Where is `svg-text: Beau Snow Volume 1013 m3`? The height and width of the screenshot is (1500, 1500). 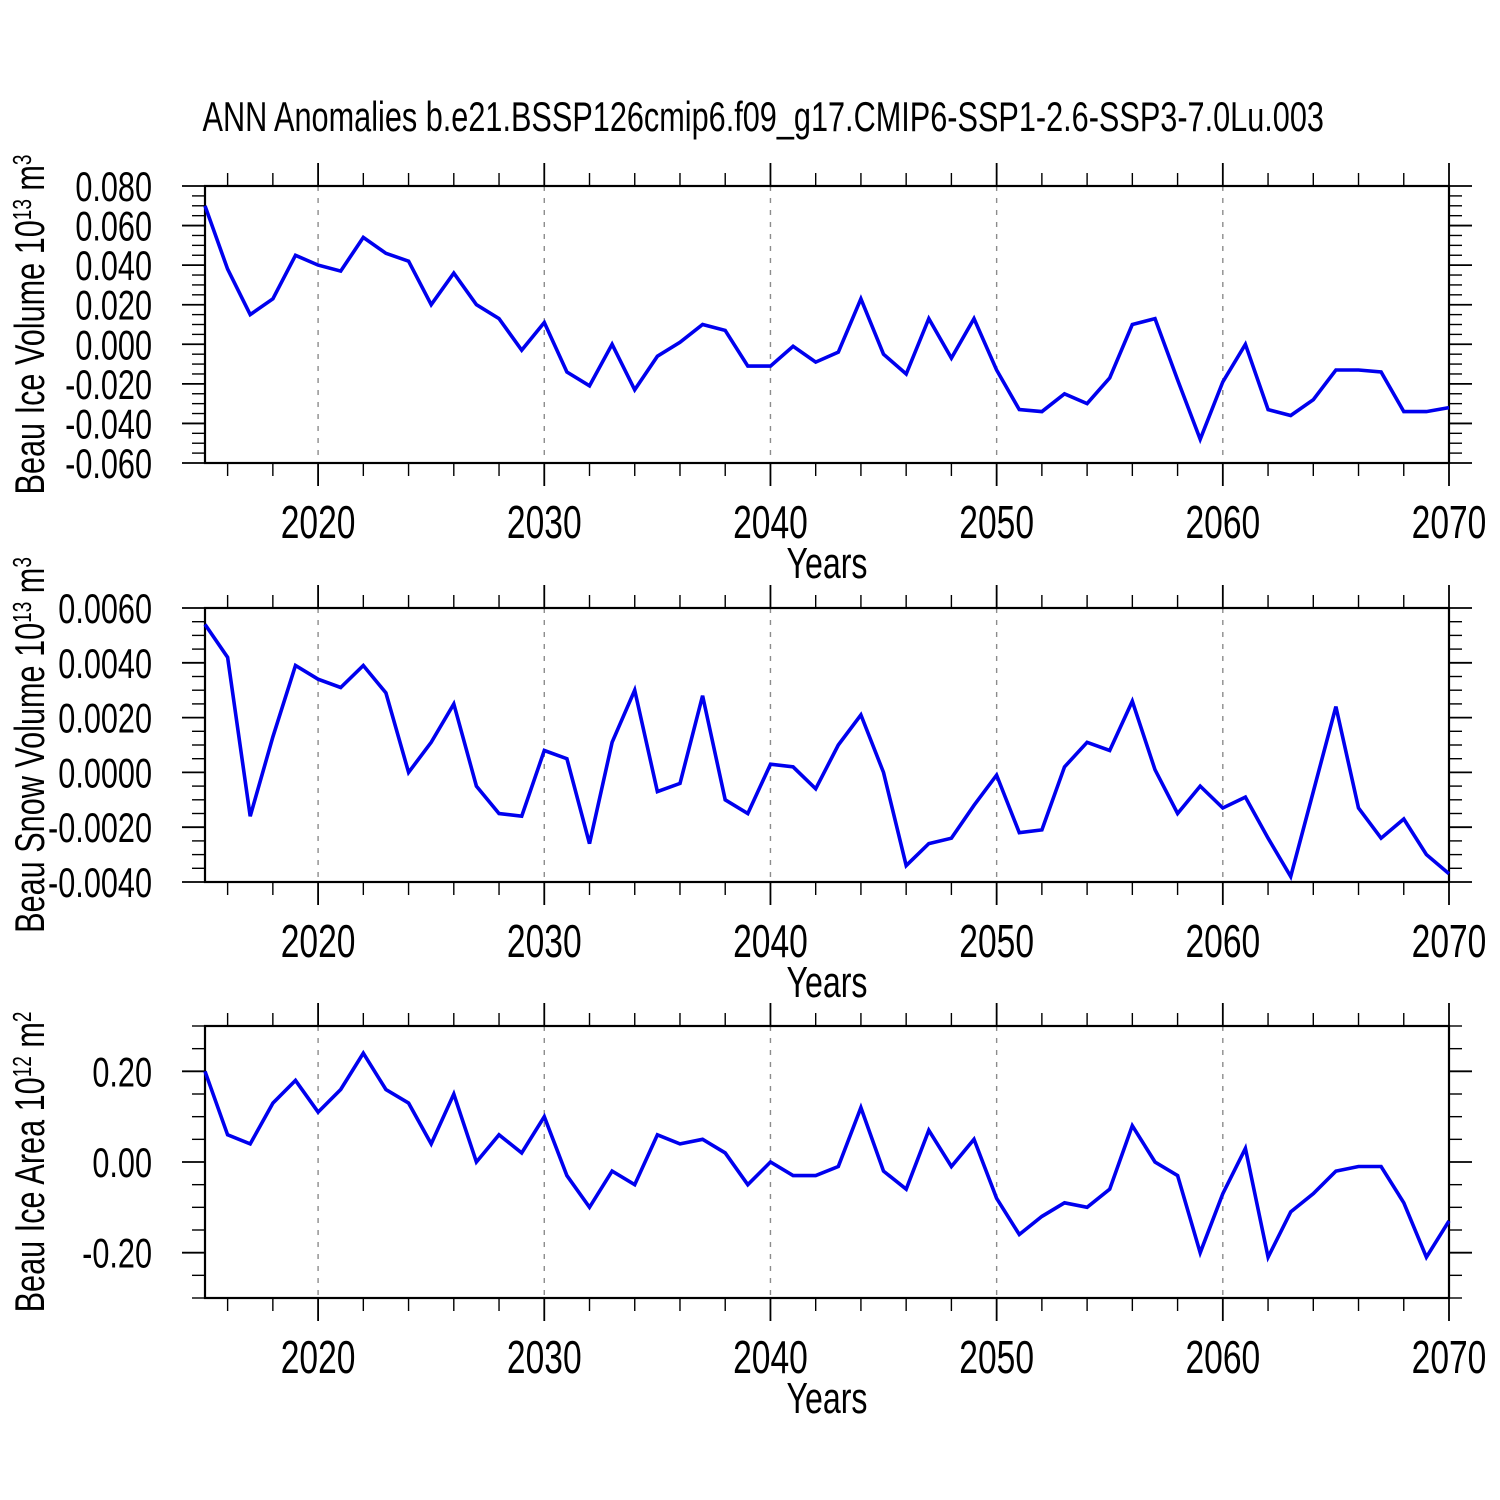 svg-text: Beau Snow Volume 1013 m3 is located at coordinates (29, 745).